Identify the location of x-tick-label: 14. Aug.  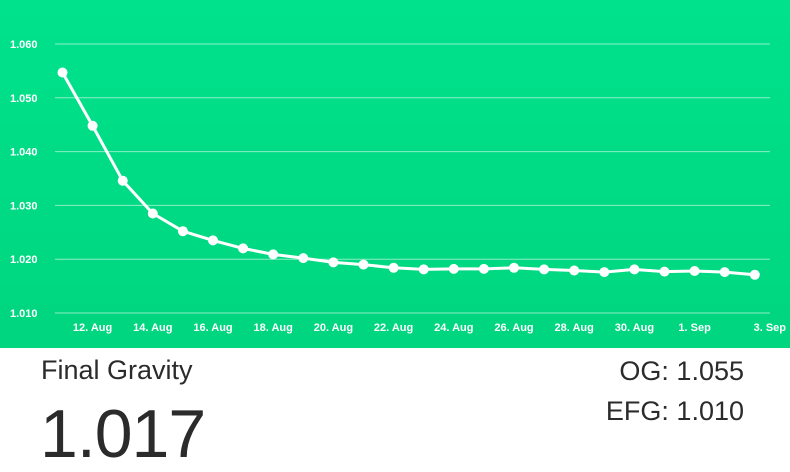
(152, 328).